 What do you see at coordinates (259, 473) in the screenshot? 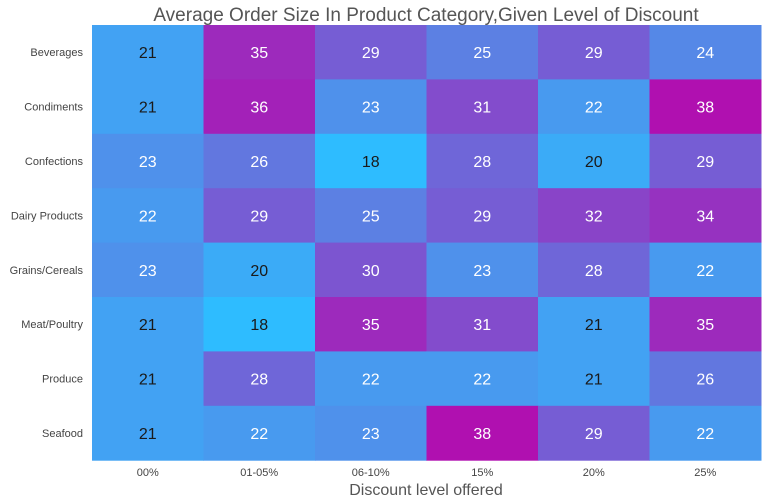
I see `x-tick-label: 01-05%` at bounding box center [259, 473].